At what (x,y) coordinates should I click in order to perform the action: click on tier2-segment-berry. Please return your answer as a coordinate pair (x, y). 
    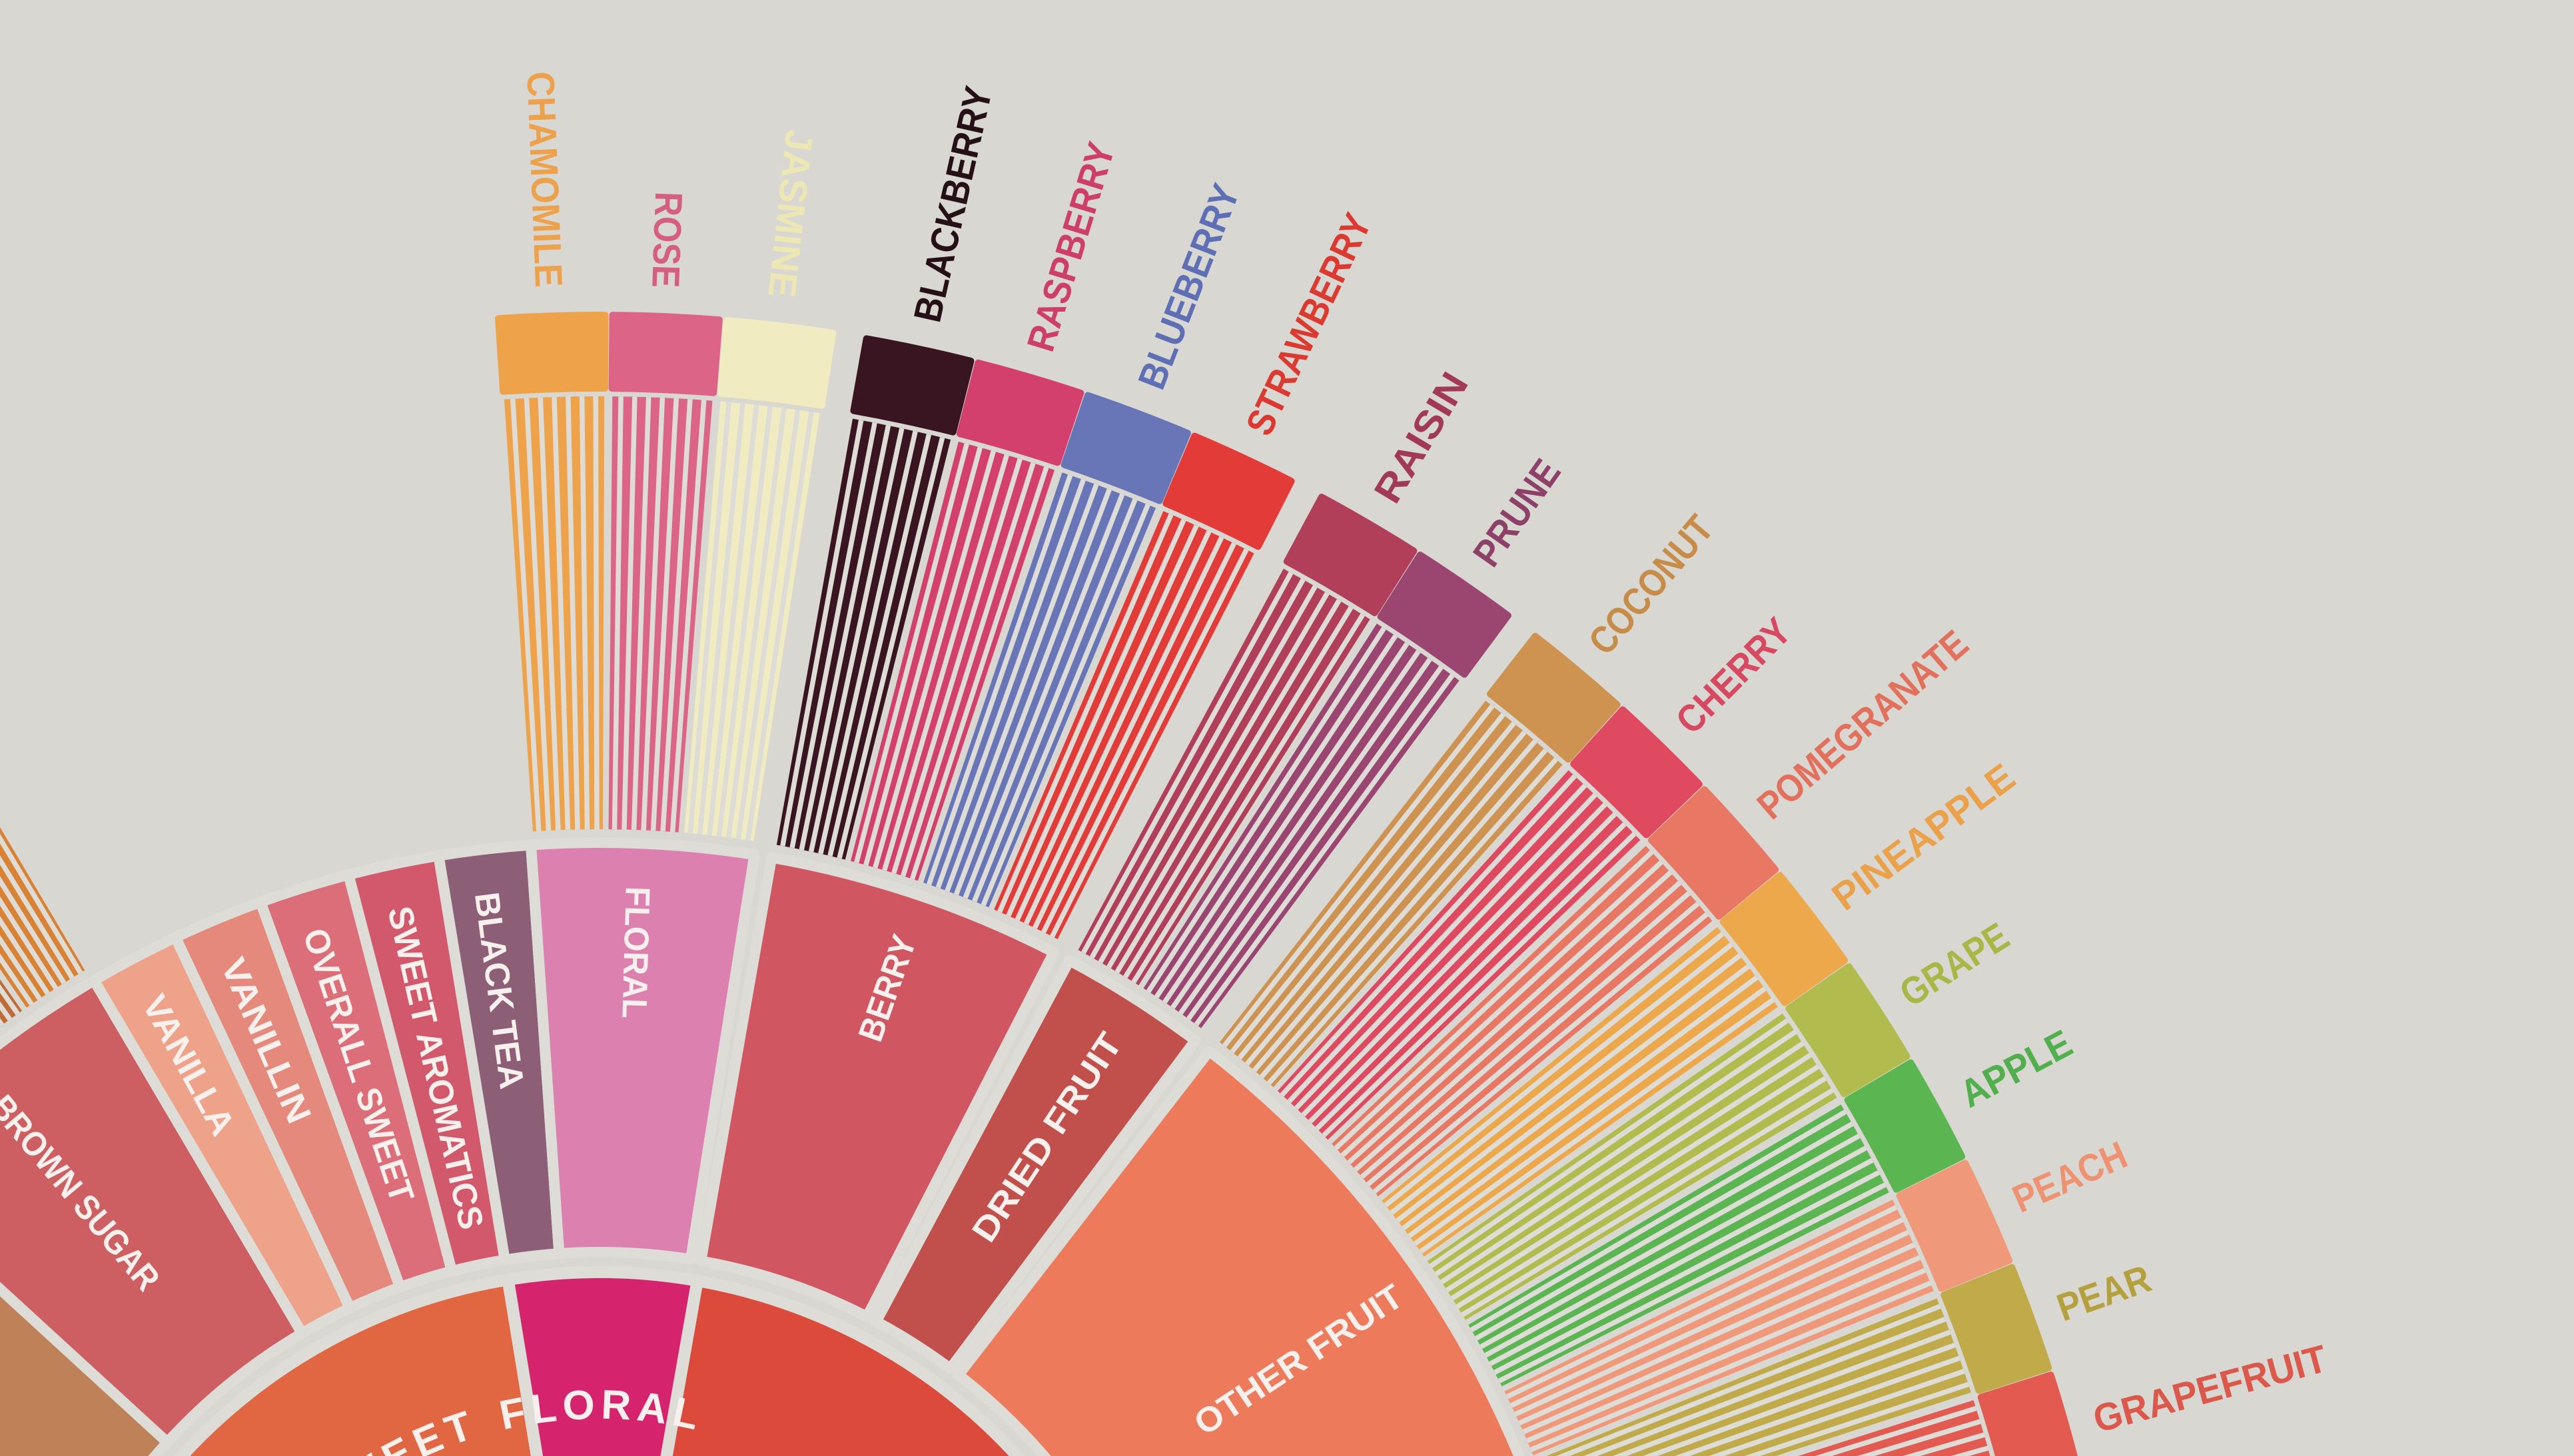
    Looking at the image, I should click on (877, 1087).